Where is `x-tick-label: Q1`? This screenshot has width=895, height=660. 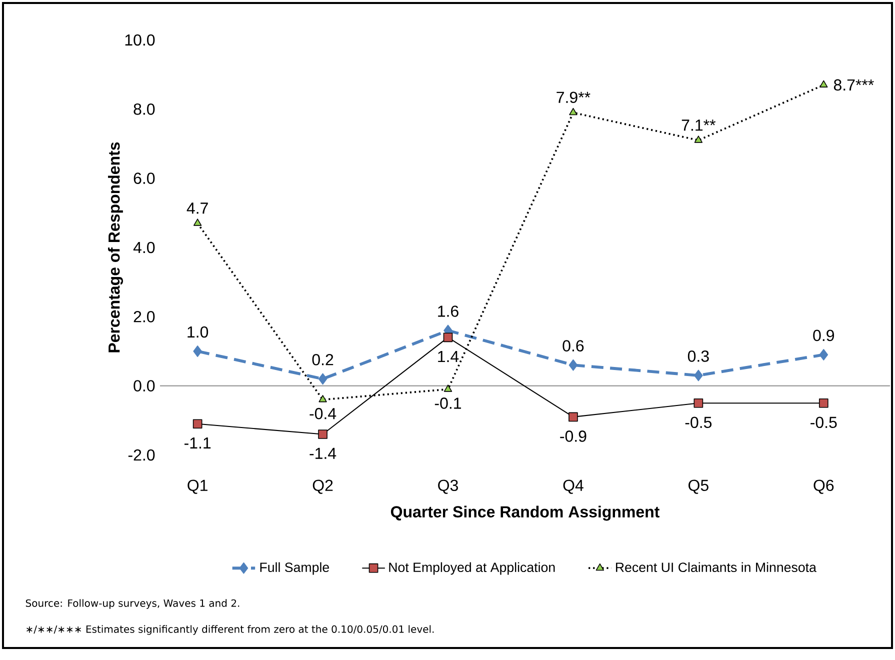
x-tick-label: Q1 is located at coordinates (198, 487).